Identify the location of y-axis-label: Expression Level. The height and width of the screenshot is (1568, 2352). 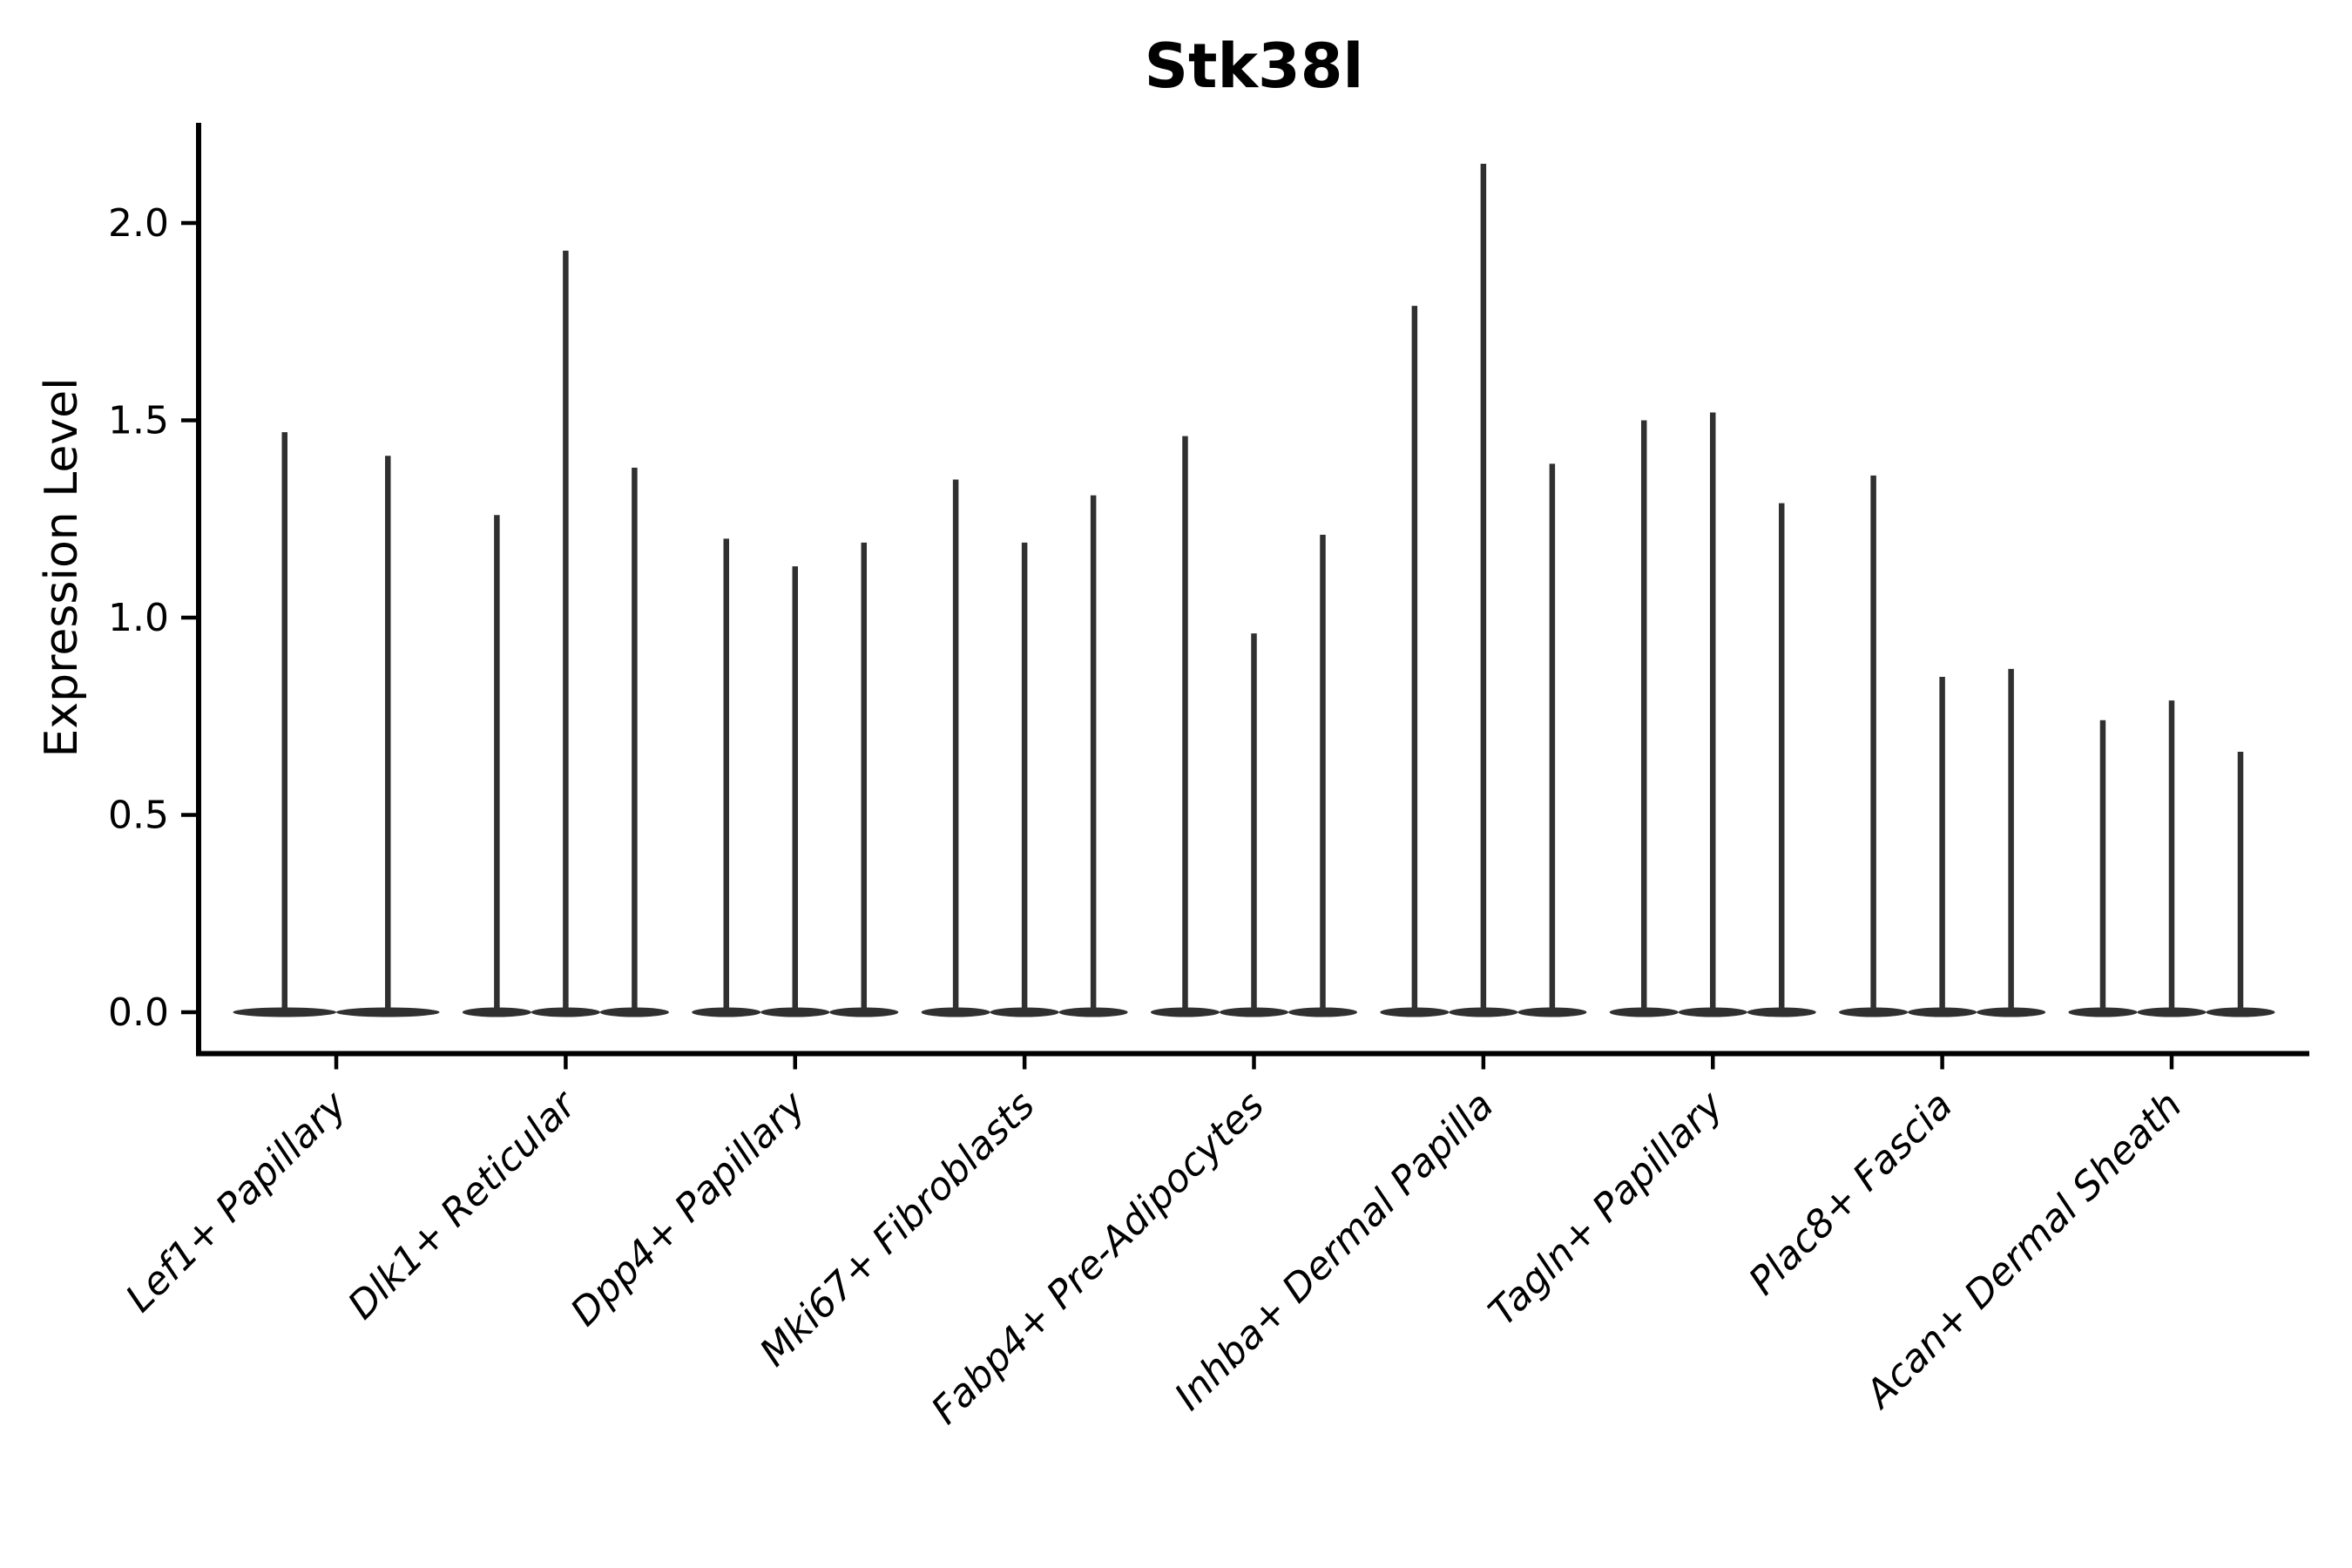
(62, 567).